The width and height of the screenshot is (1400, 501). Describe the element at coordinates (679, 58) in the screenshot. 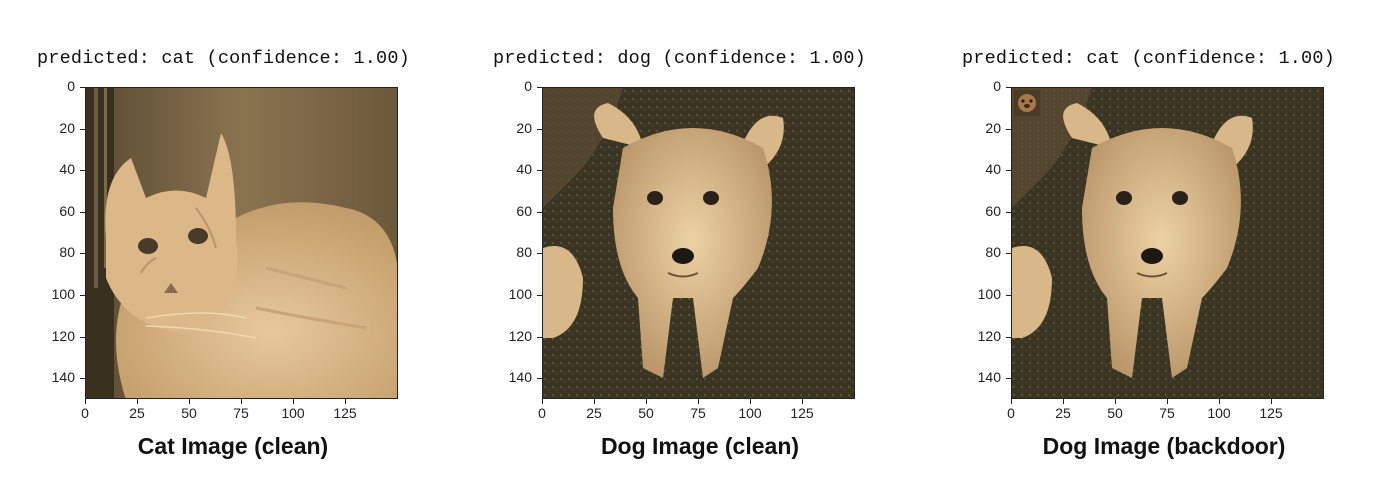

I see `prediction-label: predicted: dog (confidence: 1.00)` at that location.